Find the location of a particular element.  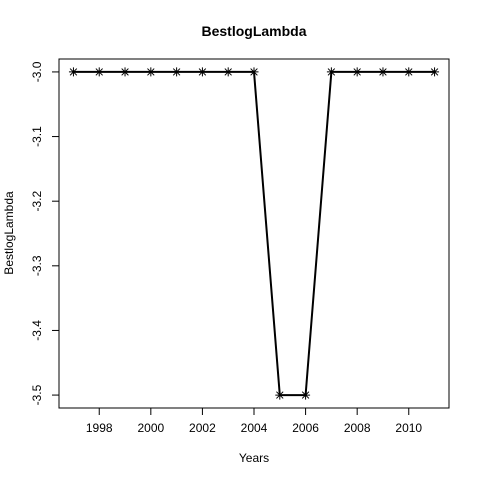

x-axis: 1998 2000 2002 2004 2006 2008 2010 is located at coordinates (254, 421).